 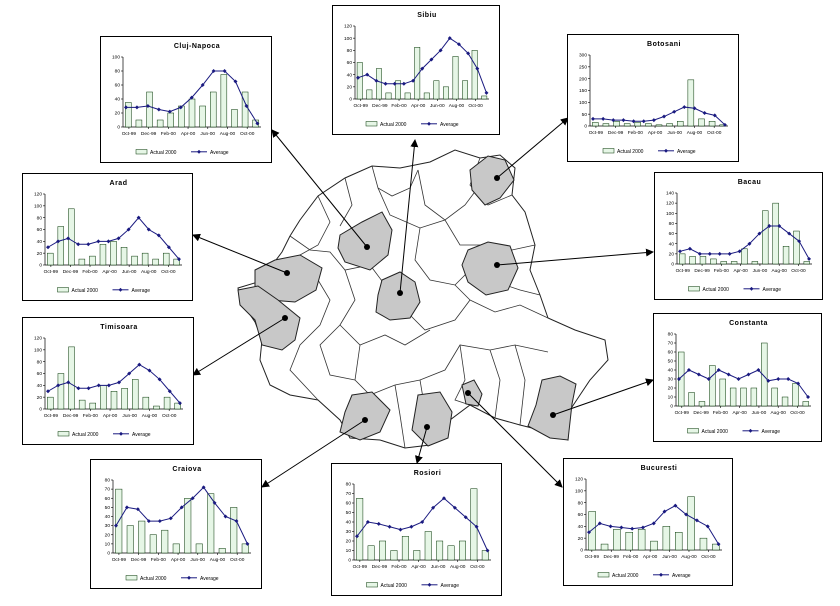 What do you see at coordinates (269, 318) in the screenshot?
I see `county-timis` at bounding box center [269, 318].